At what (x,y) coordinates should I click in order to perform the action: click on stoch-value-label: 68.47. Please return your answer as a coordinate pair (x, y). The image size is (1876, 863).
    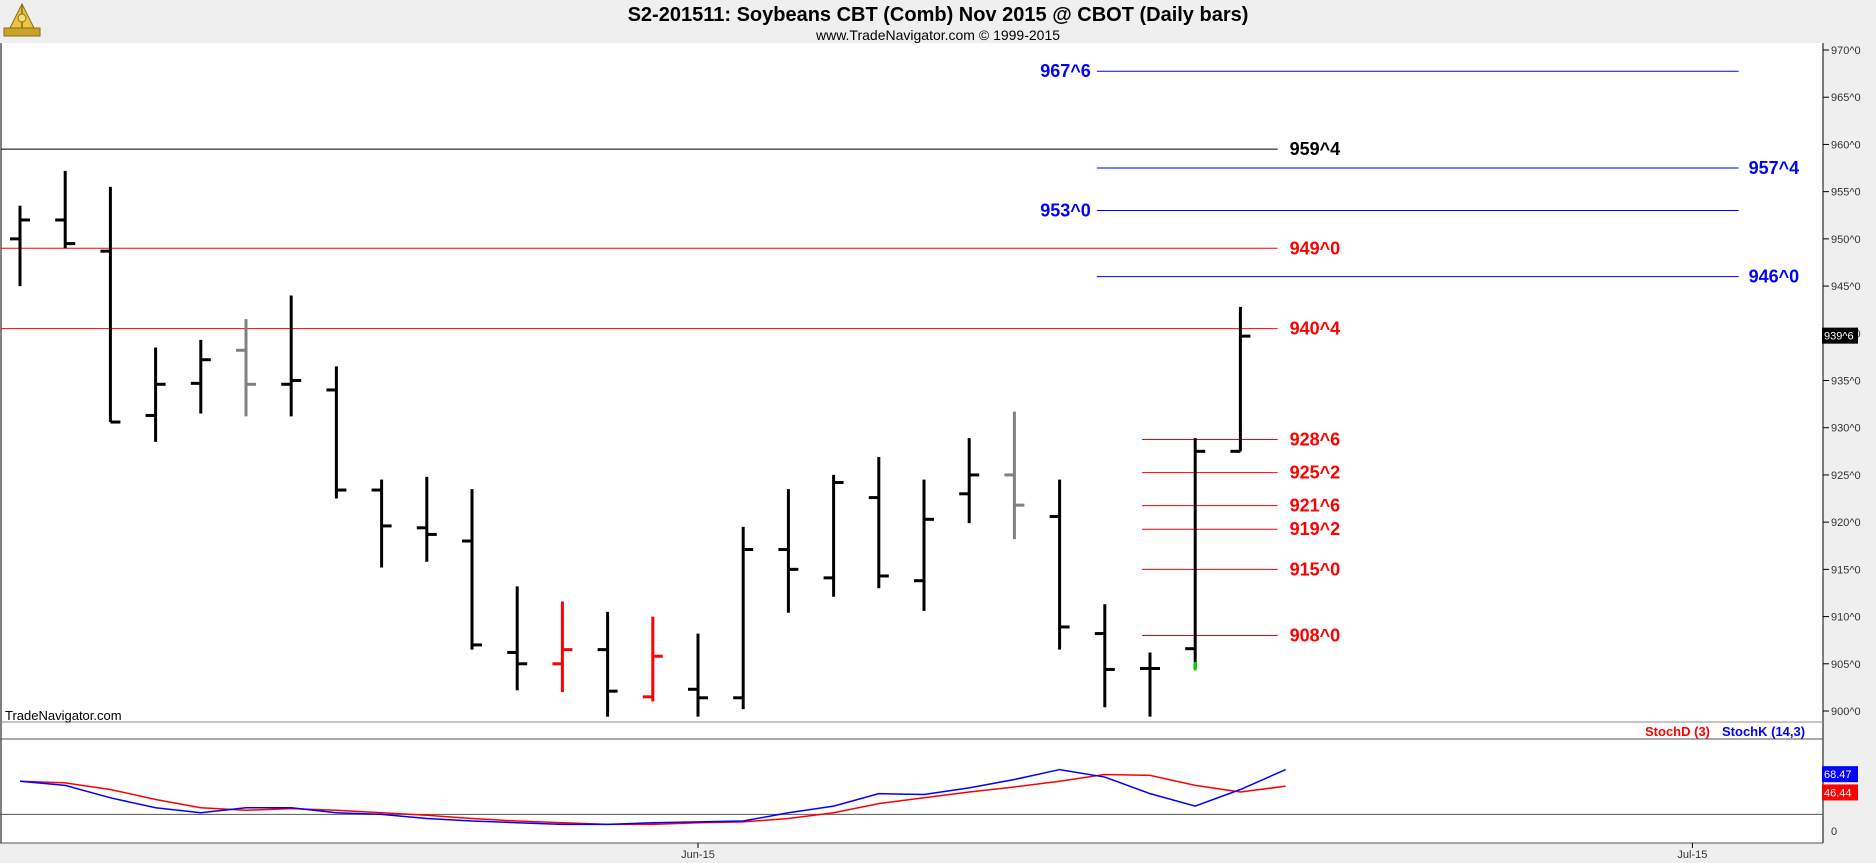
    Looking at the image, I should click on (1838, 775).